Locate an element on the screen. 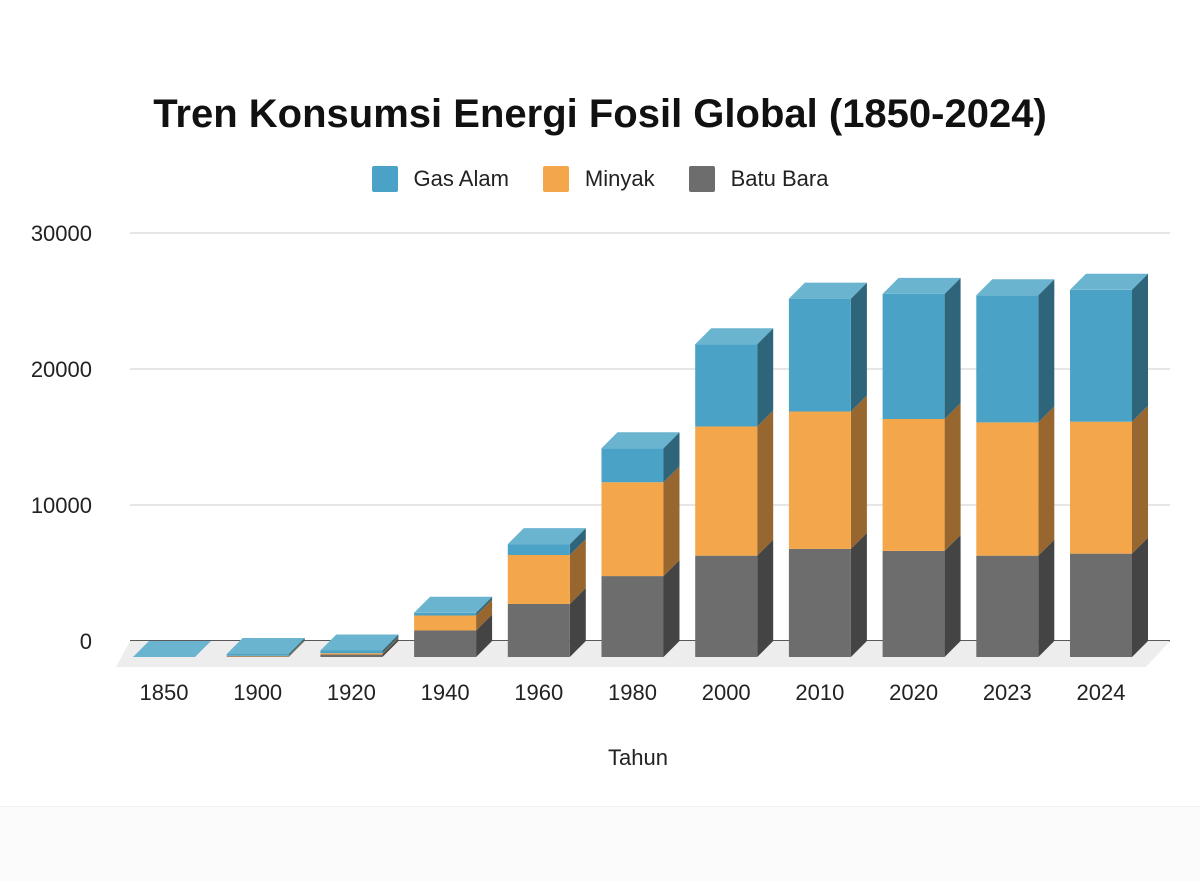 The image size is (1200, 881). legend-label-gas-alam: Gas Alam is located at coordinates (461, 178).